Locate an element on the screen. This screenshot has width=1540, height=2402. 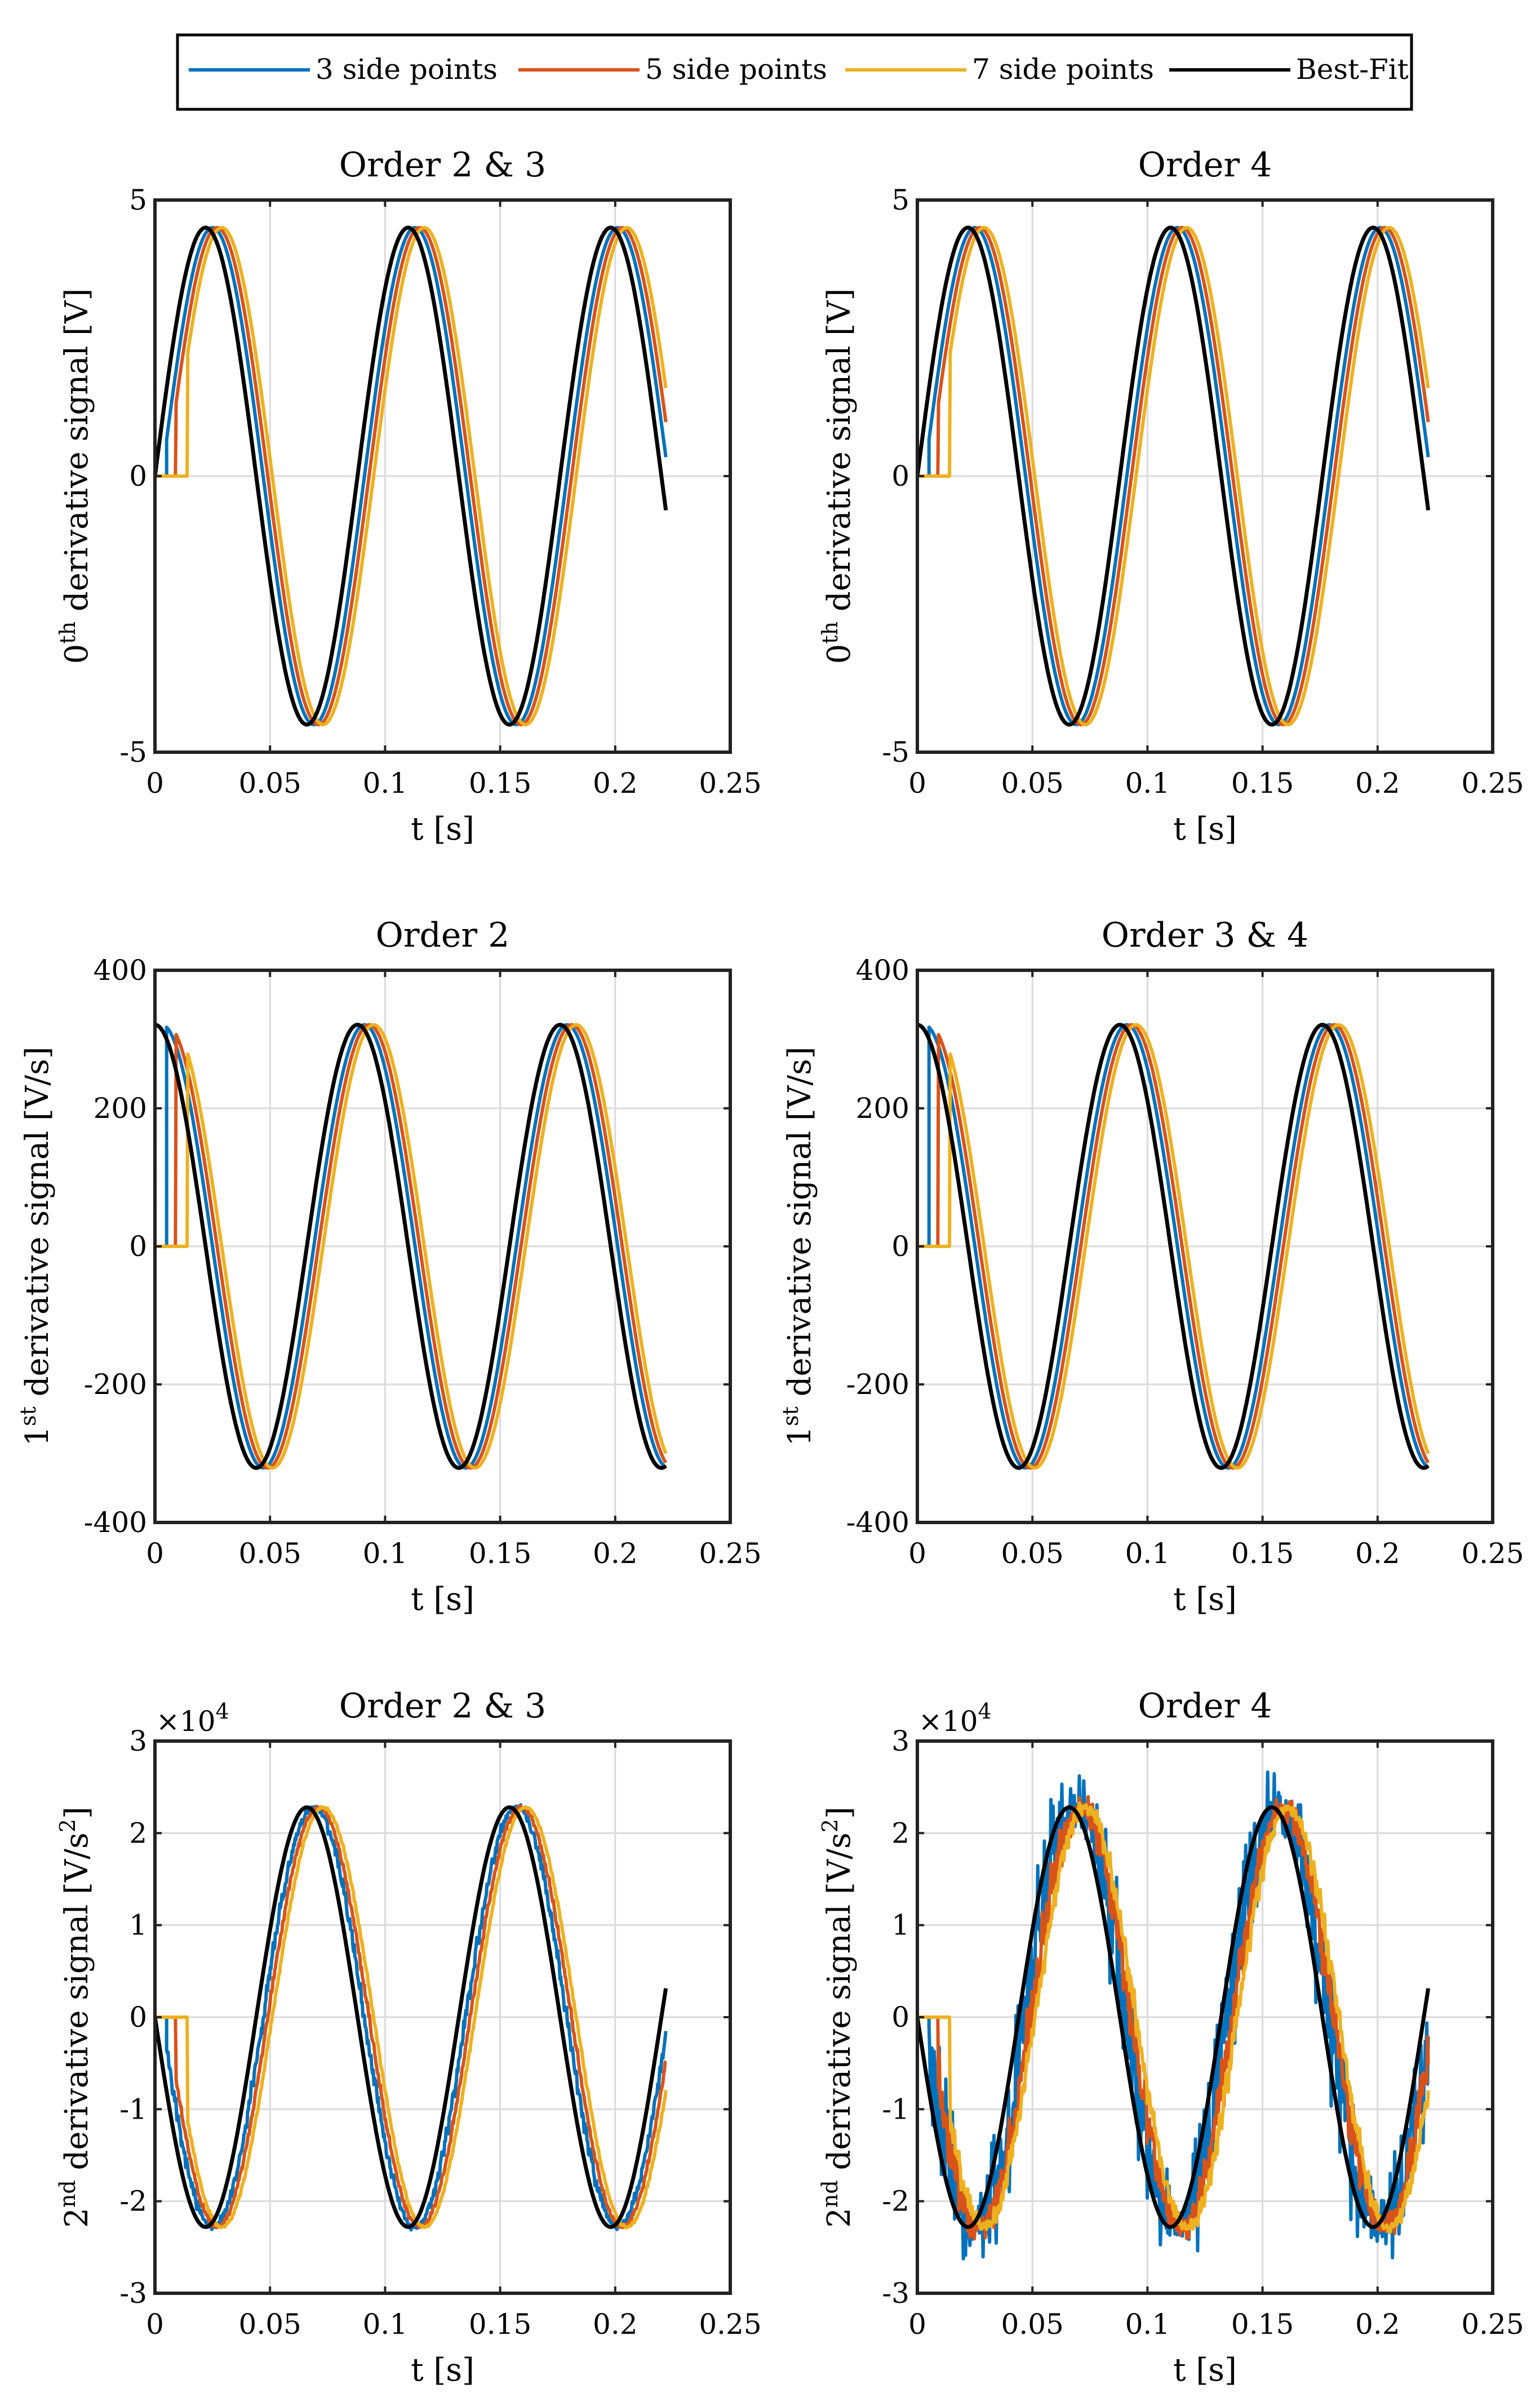
y-axis-label: 2nd derivative signal [V/s2] is located at coordinates (75, 2017).